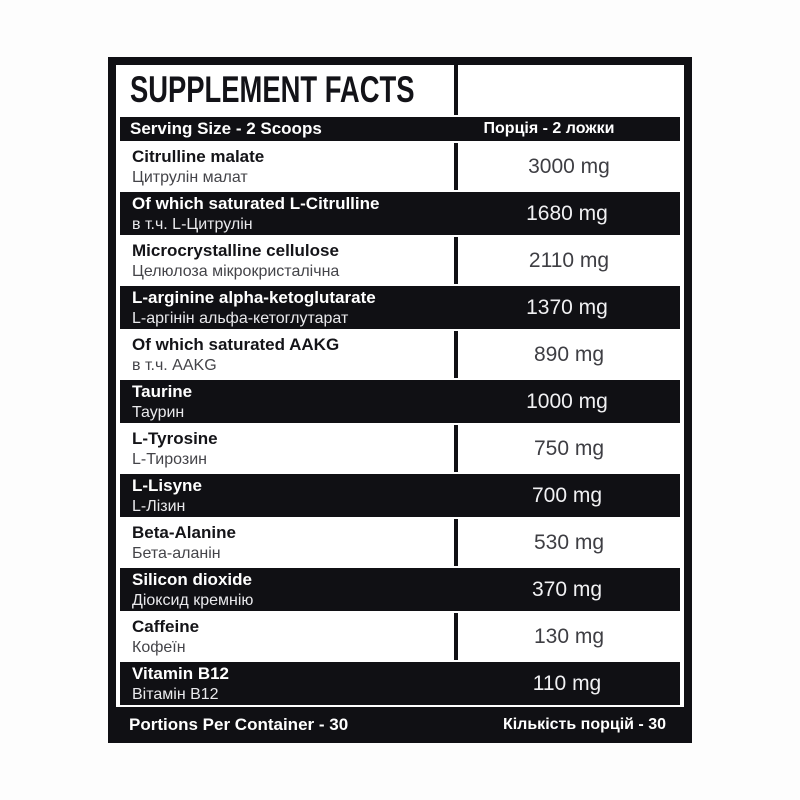 The image size is (800, 800). Describe the element at coordinates (256, 203) in the screenshot. I see `ingredient-name-en: Of which saturated L-Citrulline` at that location.